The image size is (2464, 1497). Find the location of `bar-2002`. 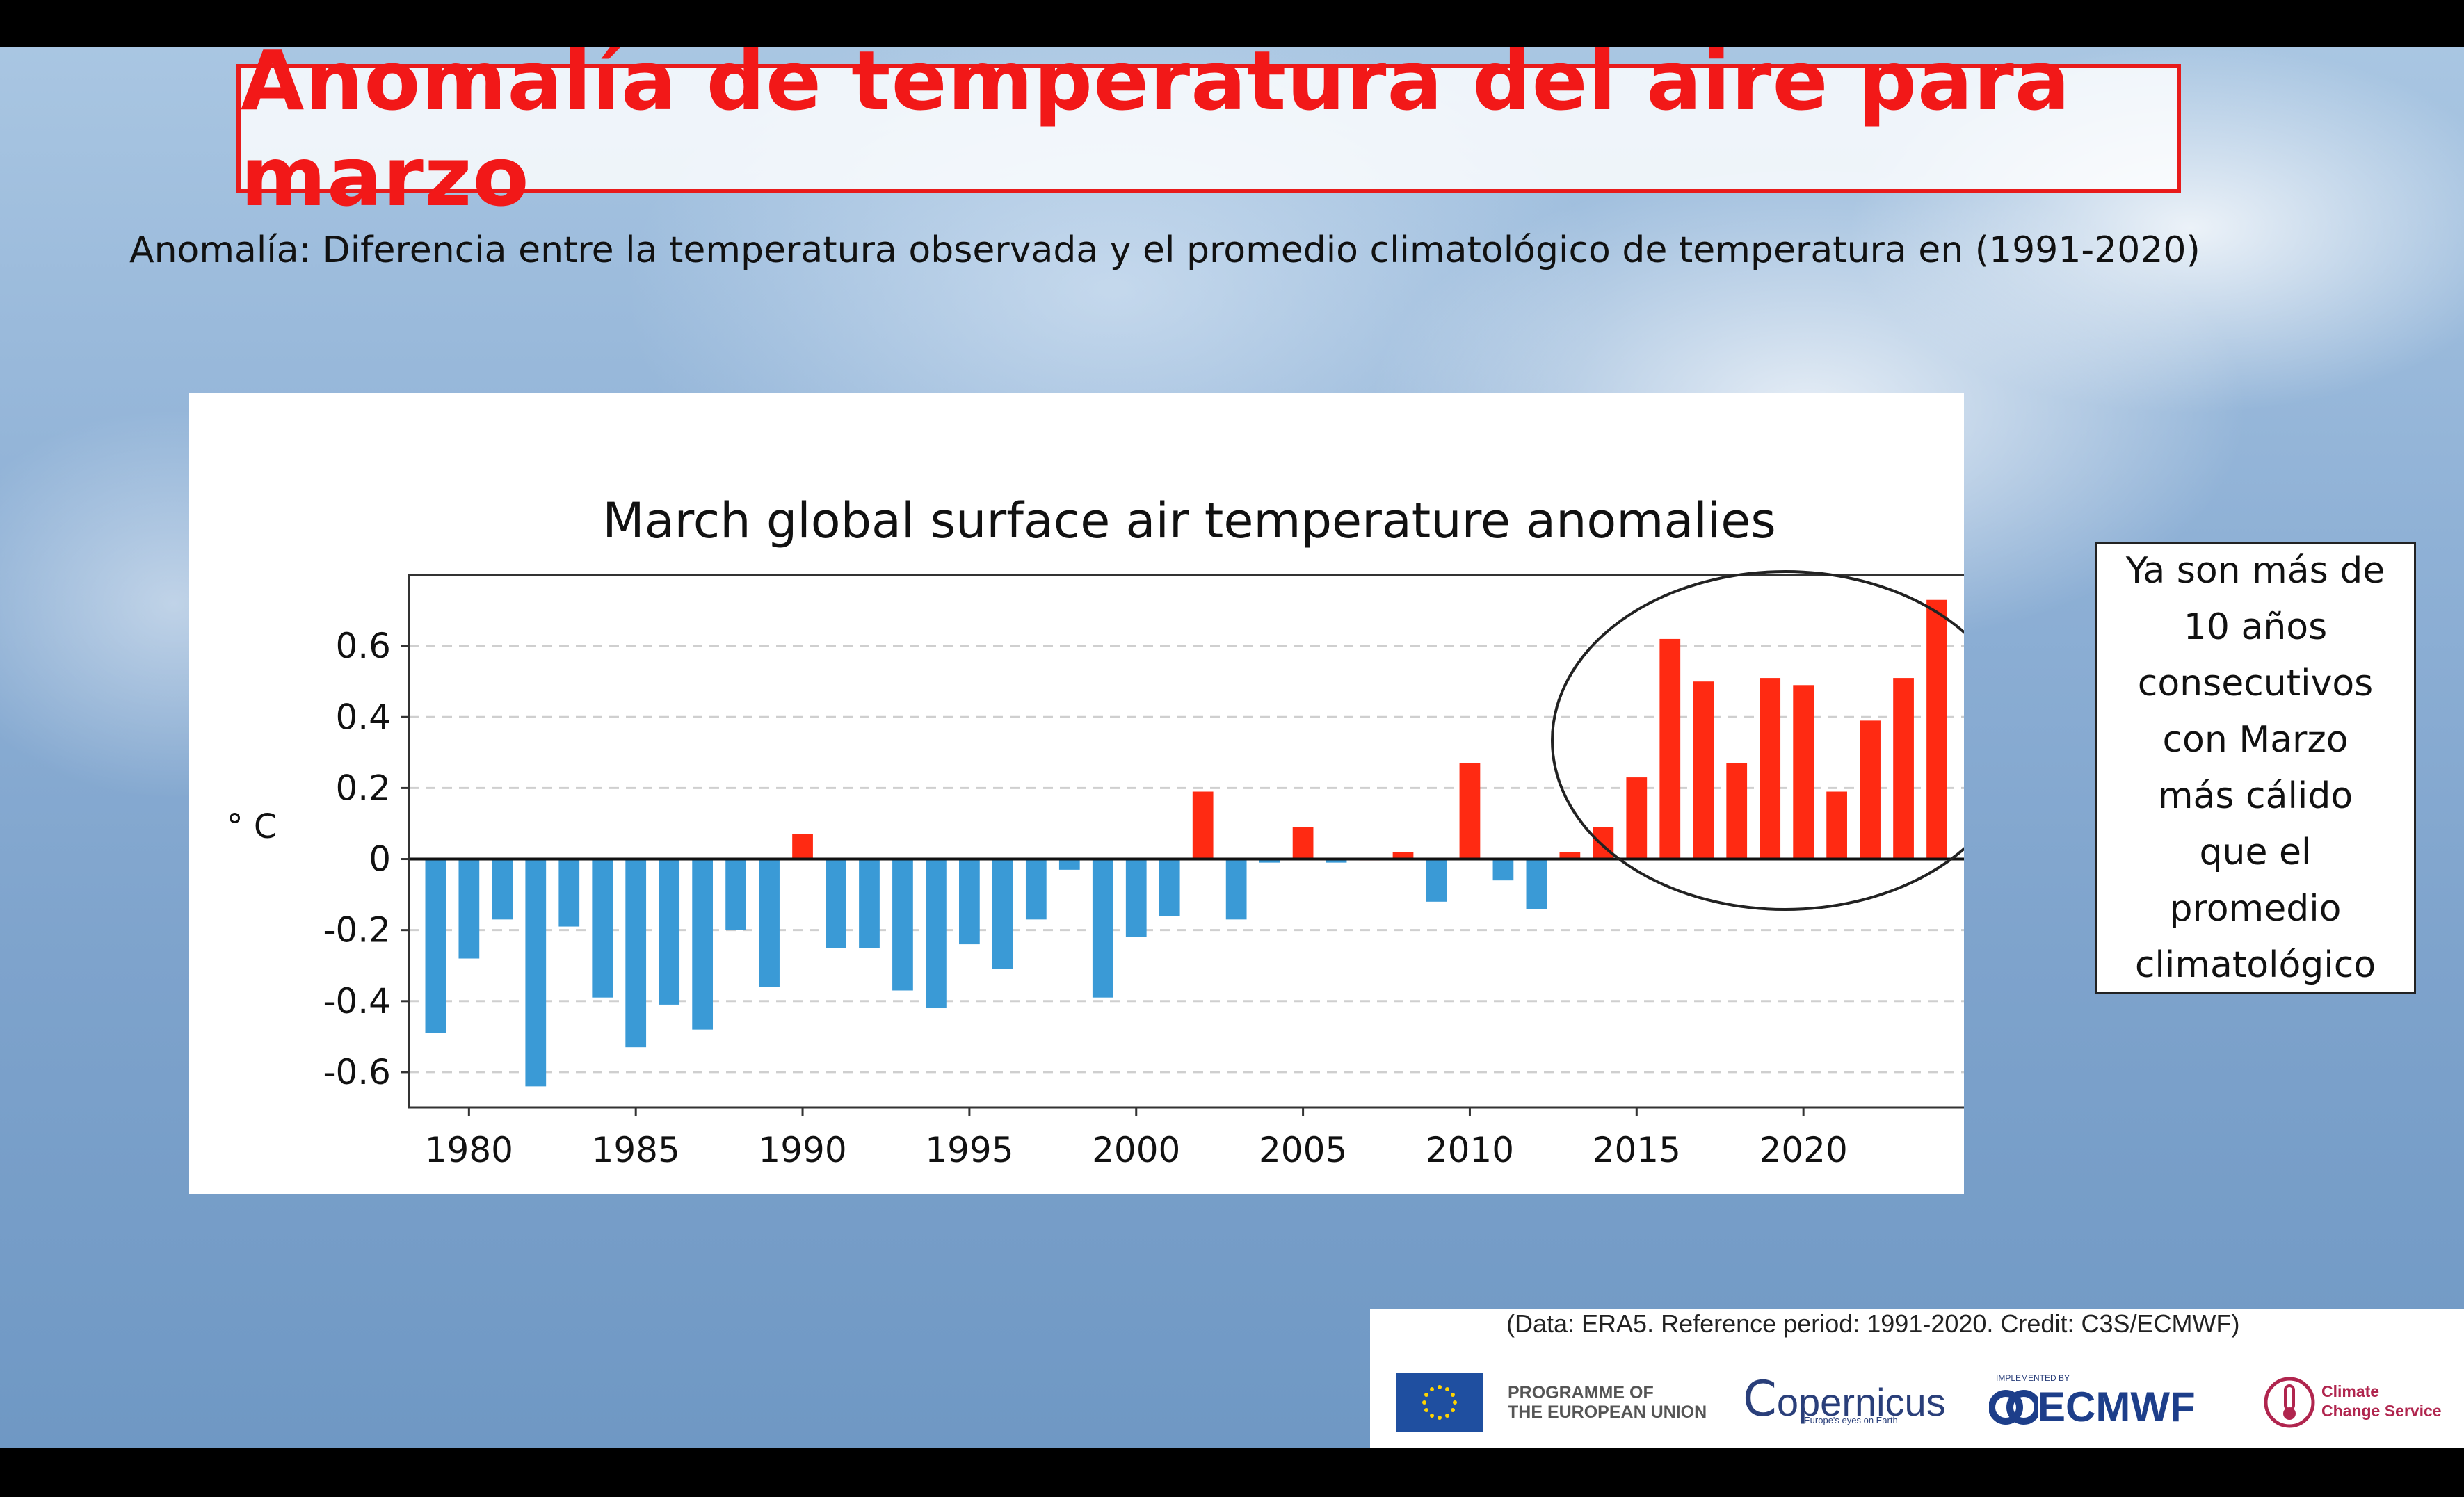

bar-2002 is located at coordinates (1203, 825).